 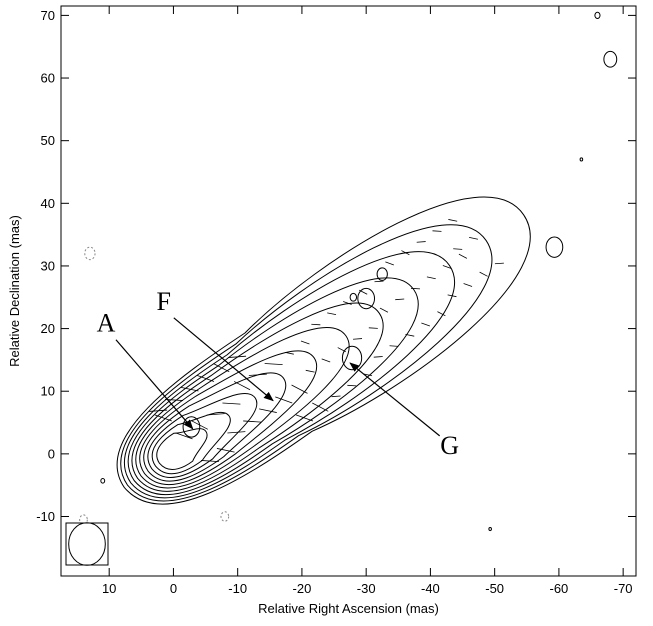 What do you see at coordinates (559, 588) in the screenshot?
I see `x-tick-label: -60` at bounding box center [559, 588].